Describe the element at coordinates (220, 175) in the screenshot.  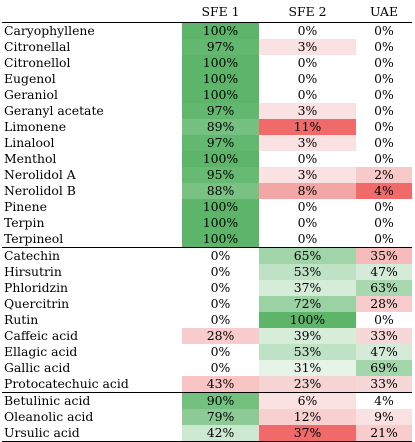
I see `cell-sfe1: 95%` at that location.